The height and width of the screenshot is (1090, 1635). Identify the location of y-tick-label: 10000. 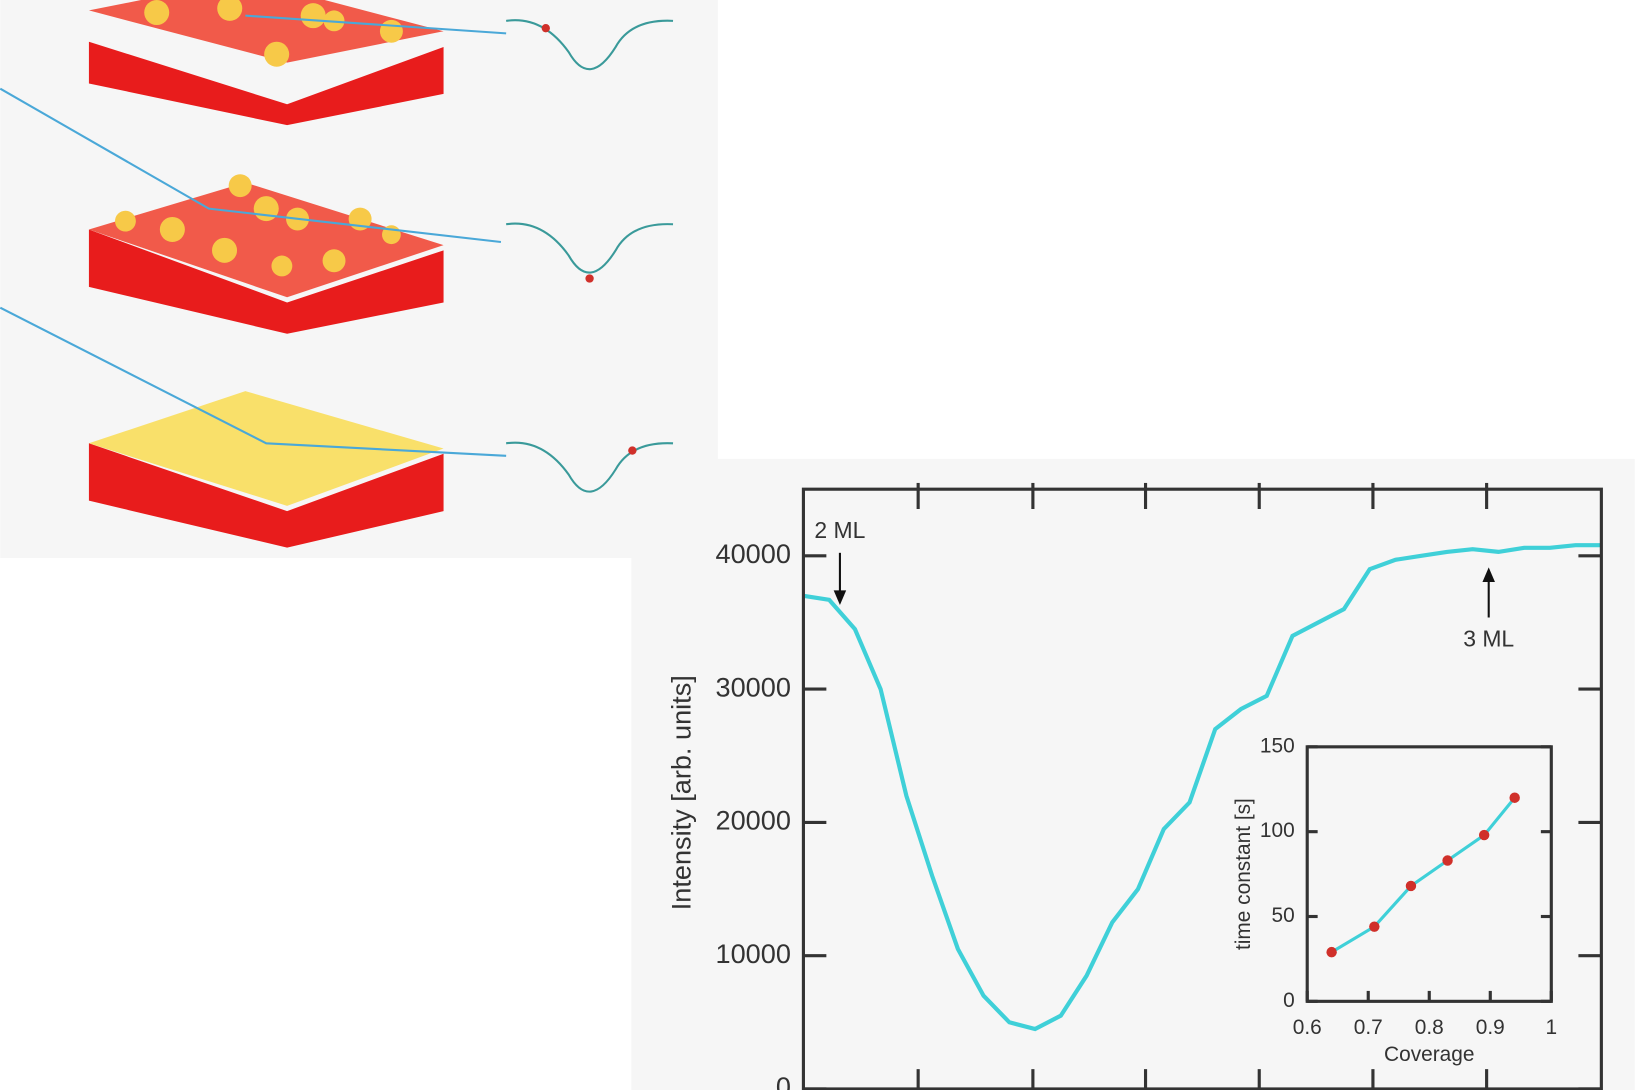
(753, 953).